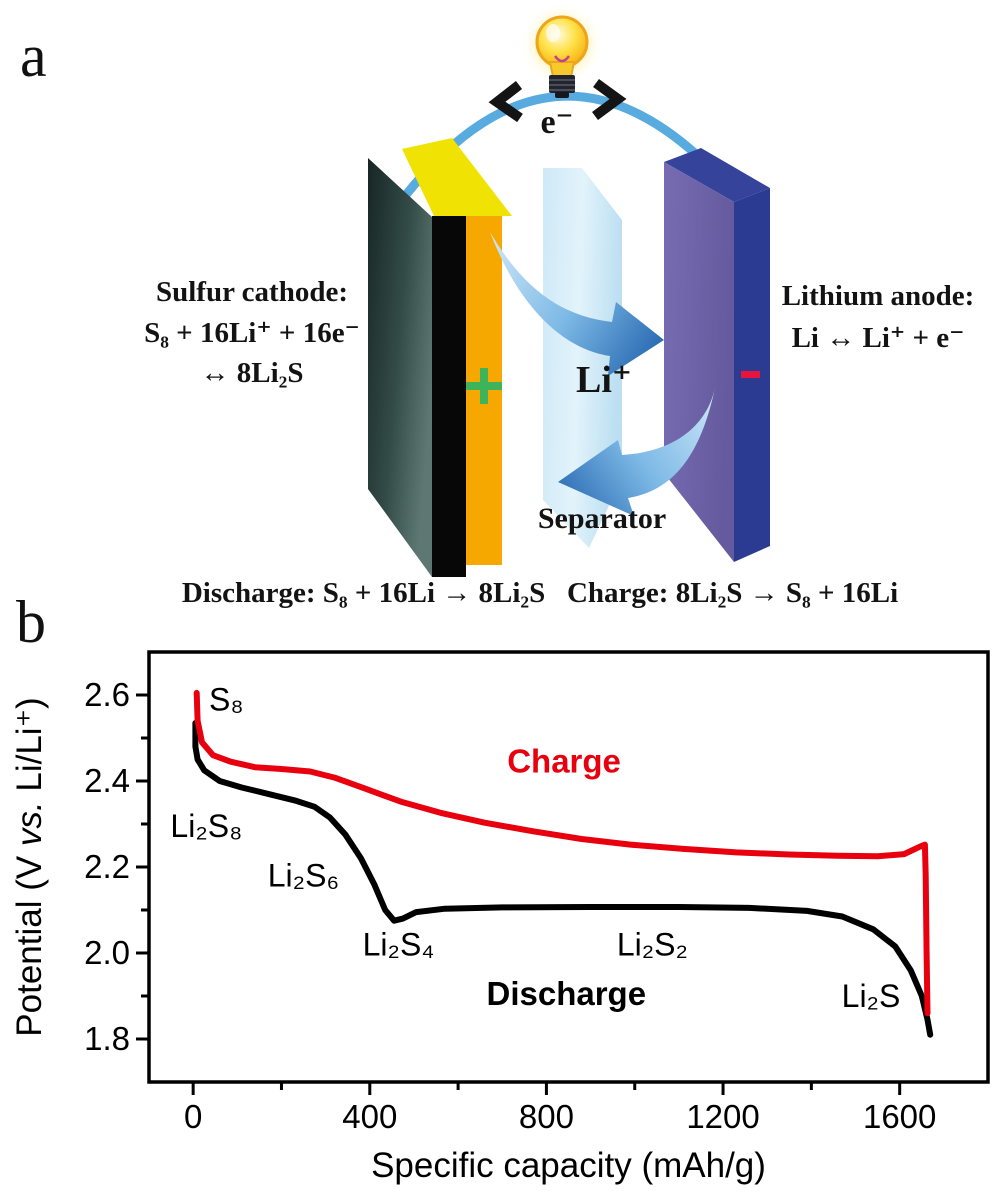 The image size is (1000, 1200). Describe the element at coordinates (722, 1116) in the screenshot. I see `x-tick-label: 1200` at that location.